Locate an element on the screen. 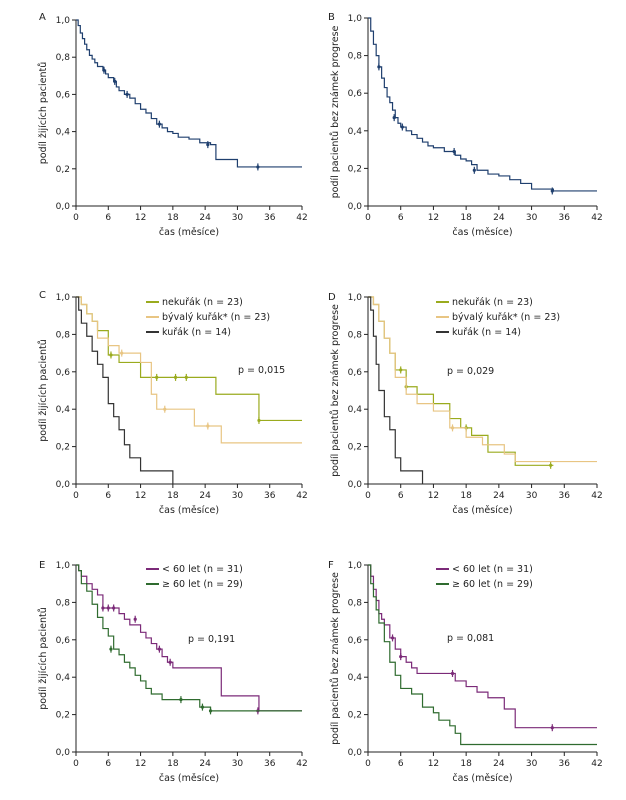 This screenshot has width=626, height=800. panel-e-legend-label: ≥ 60 let (n = 29) is located at coordinates (202, 584).